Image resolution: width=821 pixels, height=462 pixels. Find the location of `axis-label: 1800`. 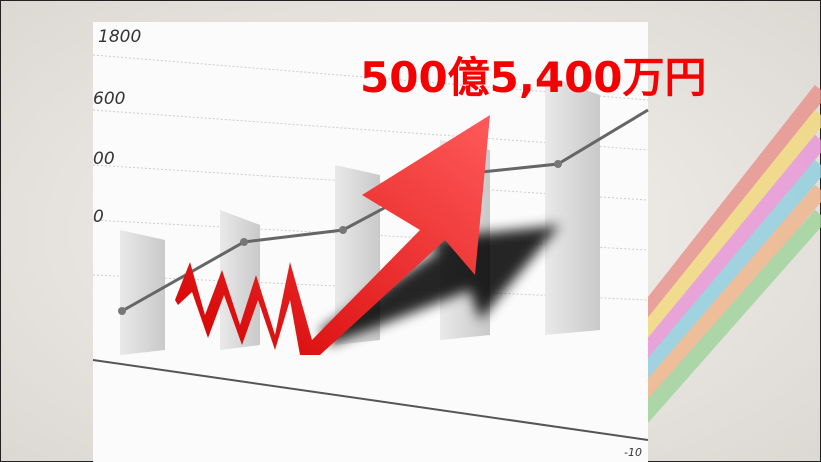

axis-label: 1800 is located at coordinates (119, 37).